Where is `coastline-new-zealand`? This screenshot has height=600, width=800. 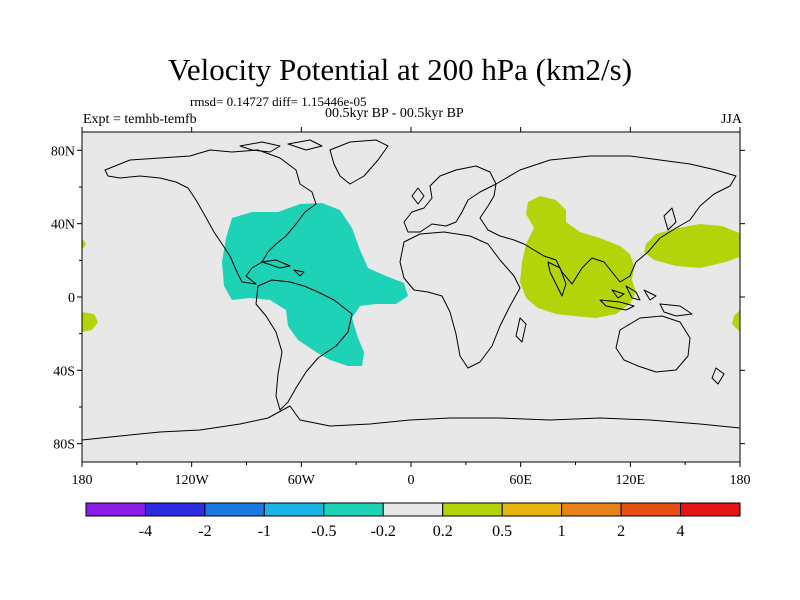 coastline-new-zealand is located at coordinates (718, 376).